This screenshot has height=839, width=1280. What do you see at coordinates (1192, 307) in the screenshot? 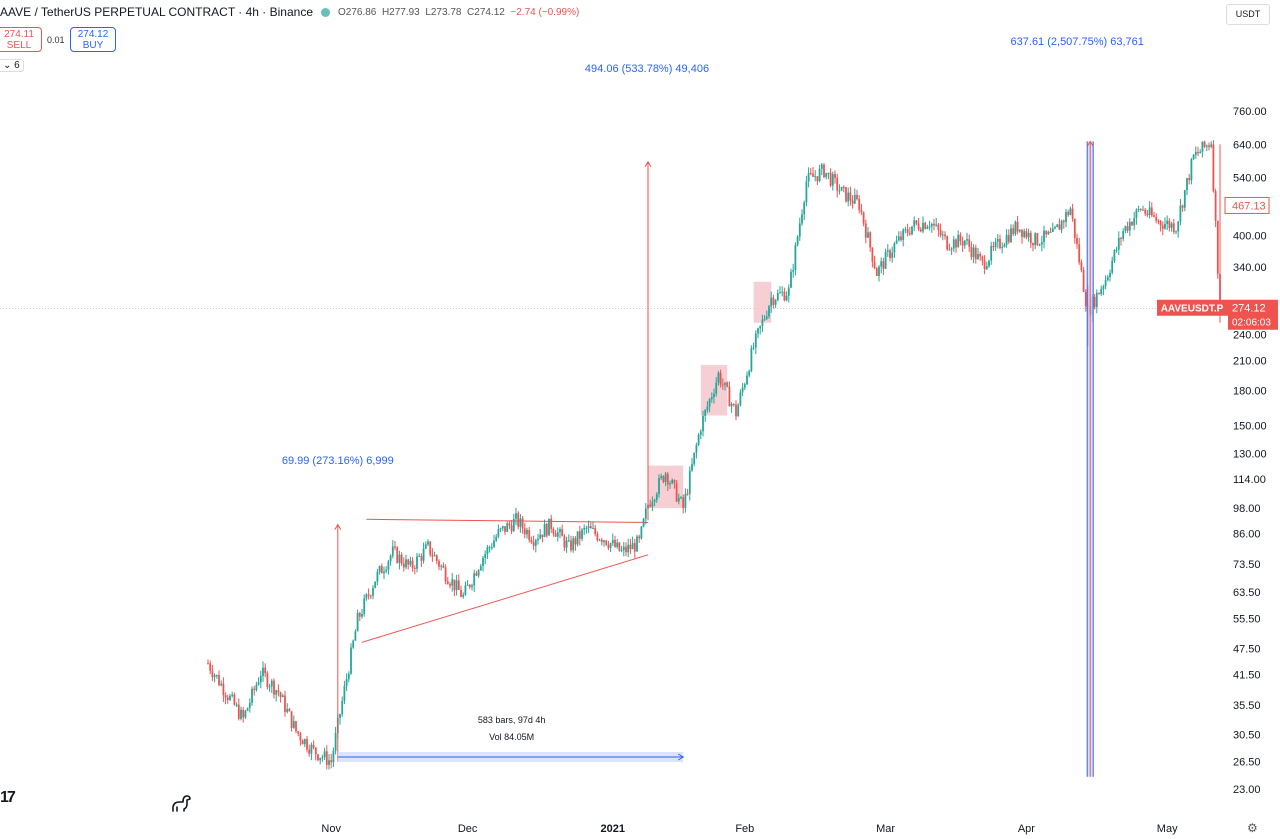
I see `symbol-badge` at bounding box center [1192, 307].